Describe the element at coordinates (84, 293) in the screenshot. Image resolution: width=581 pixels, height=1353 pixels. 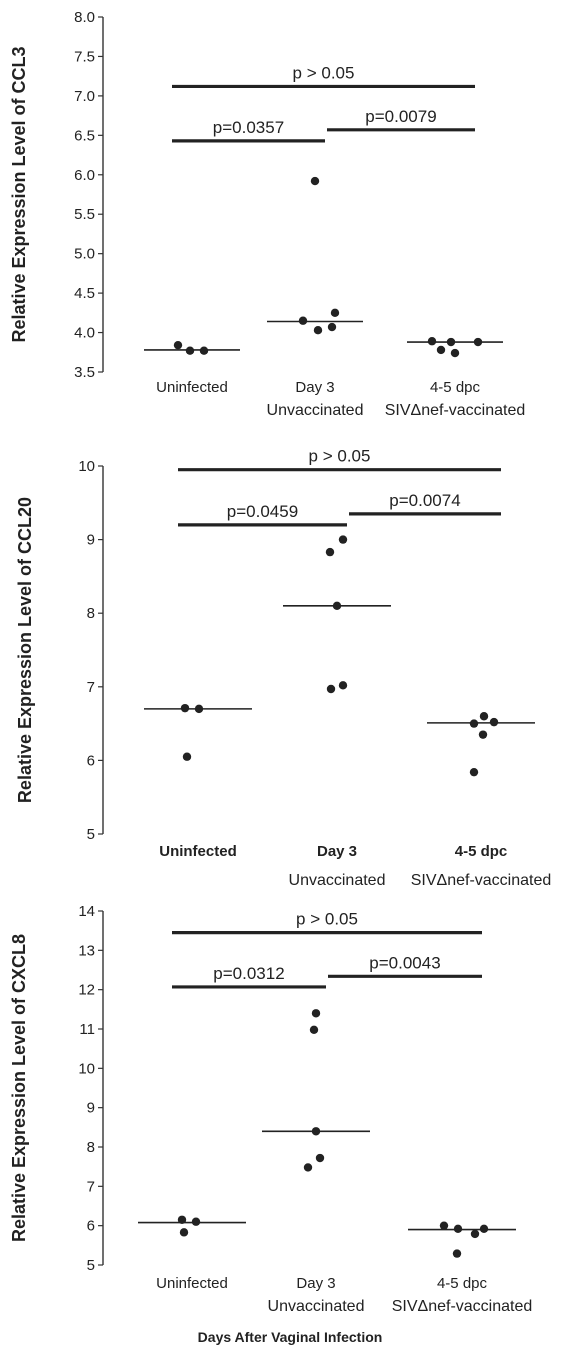
I see `y-tick-label: 4.5` at that location.